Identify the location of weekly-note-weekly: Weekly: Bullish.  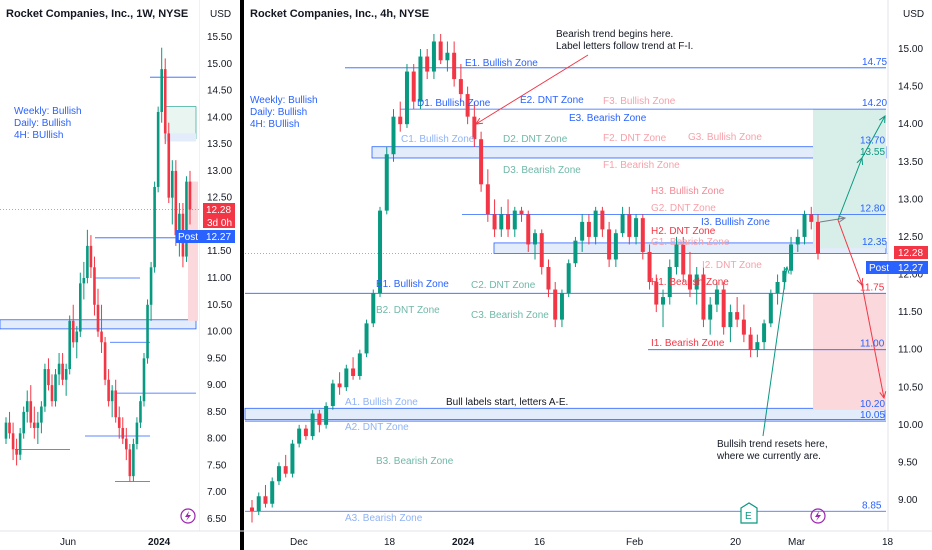
(48, 111).